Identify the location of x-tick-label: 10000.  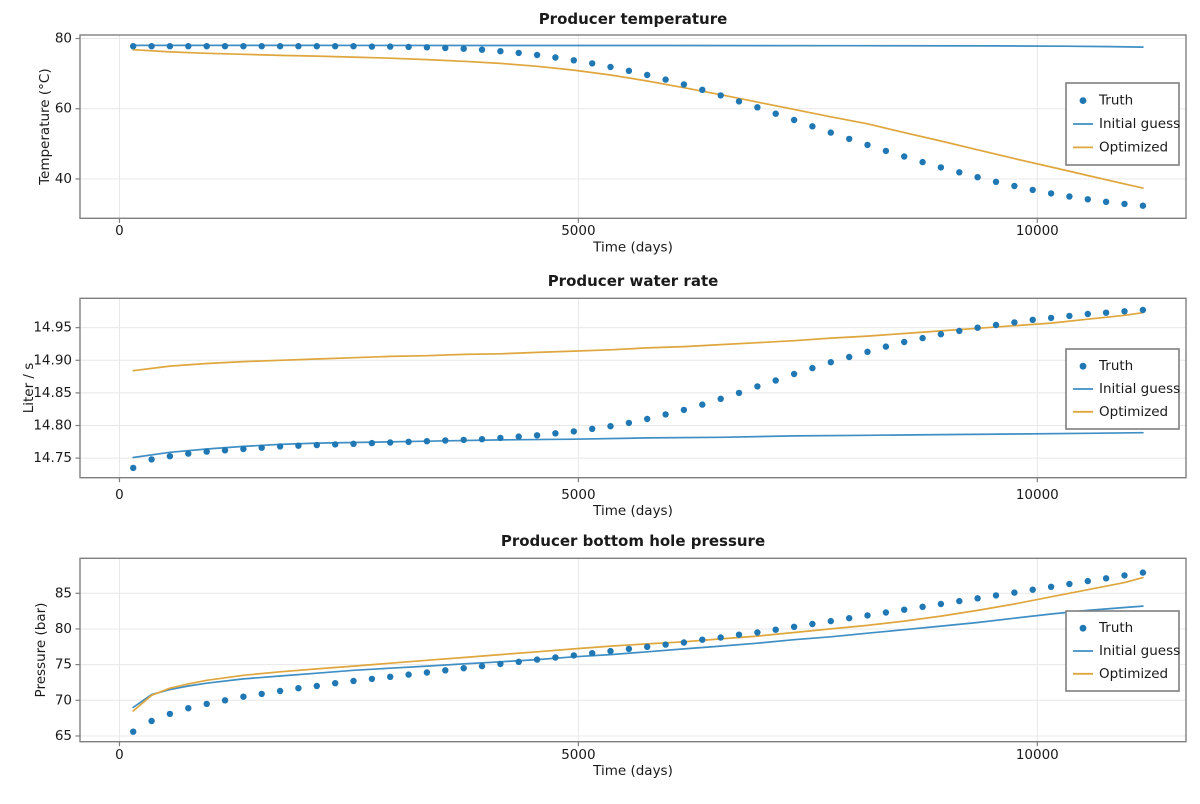
(1037, 231).